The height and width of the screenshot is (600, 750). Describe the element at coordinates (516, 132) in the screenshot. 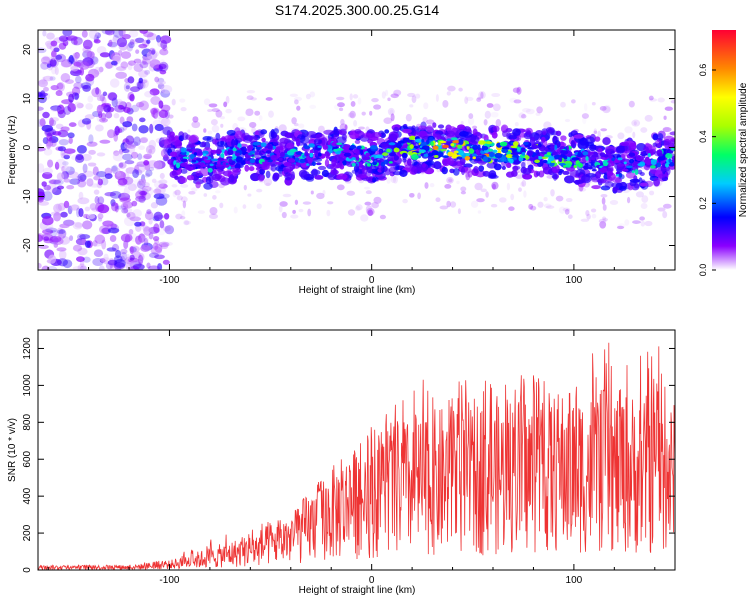

I see `spectrogram-blob-2070` at that location.